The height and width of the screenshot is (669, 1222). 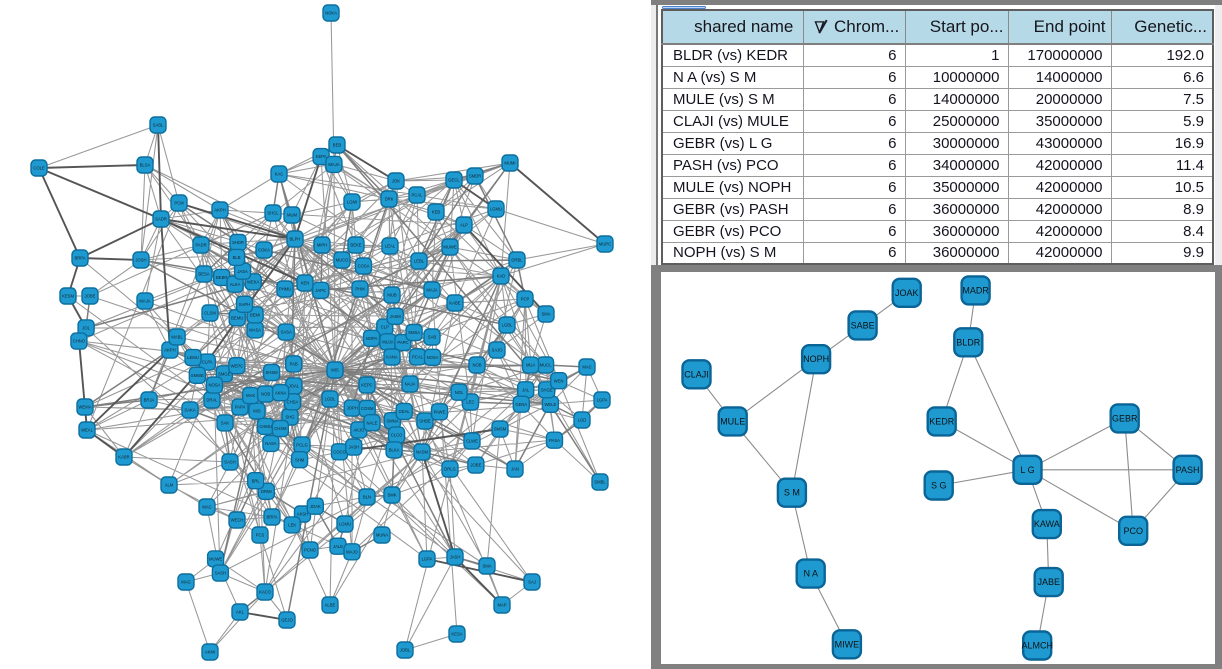 I want to click on svg-text: NOKA, so click(x=331, y=13).